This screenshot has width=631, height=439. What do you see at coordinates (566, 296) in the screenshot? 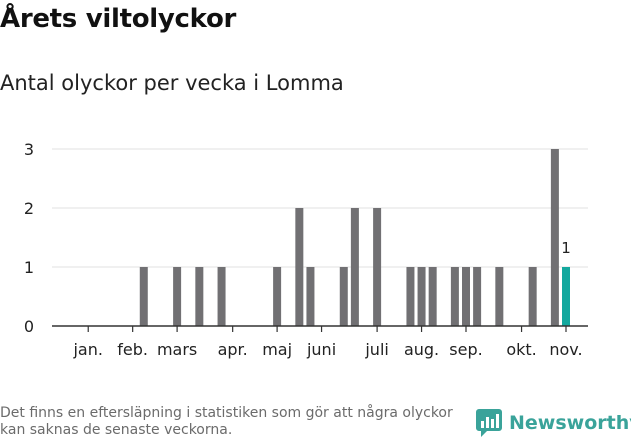
I see `highlight-bar` at bounding box center [566, 296].